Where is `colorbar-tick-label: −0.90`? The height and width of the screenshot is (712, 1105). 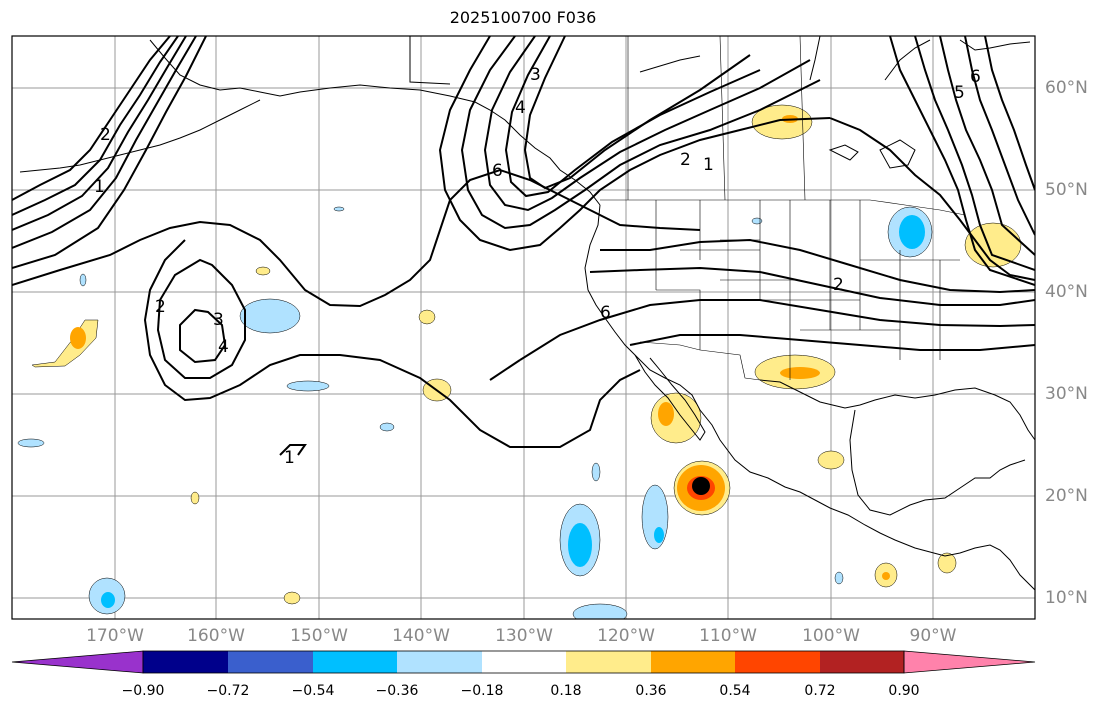 colorbar-tick-label: −0.90 is located at coordinates (143, 691).